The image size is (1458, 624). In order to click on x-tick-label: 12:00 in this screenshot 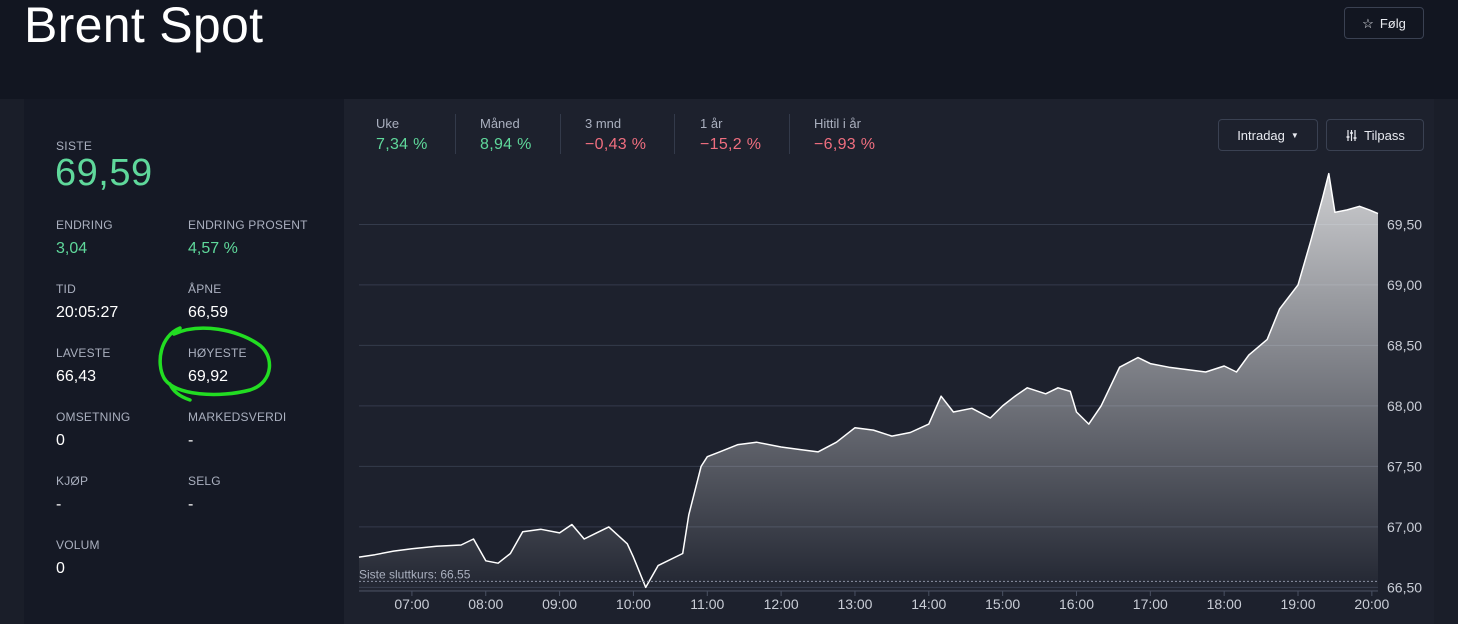, I will do `click(781, 604)`.